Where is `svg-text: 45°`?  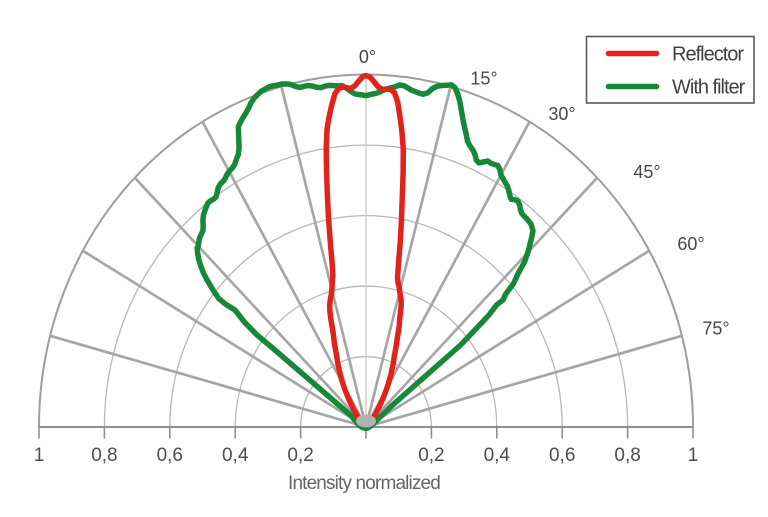 svg-text: 45° is located at coordinates (646, 172).